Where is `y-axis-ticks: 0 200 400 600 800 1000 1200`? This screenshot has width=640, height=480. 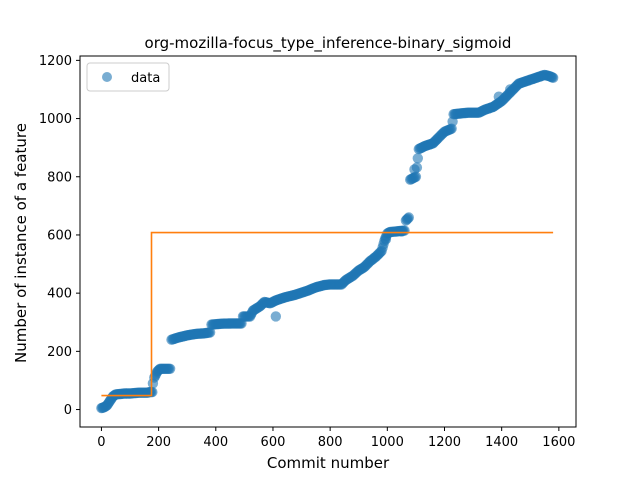 y-axis-ticks: 0 200 400 600 800 1000 1200 is located at coordinates (59, 236).